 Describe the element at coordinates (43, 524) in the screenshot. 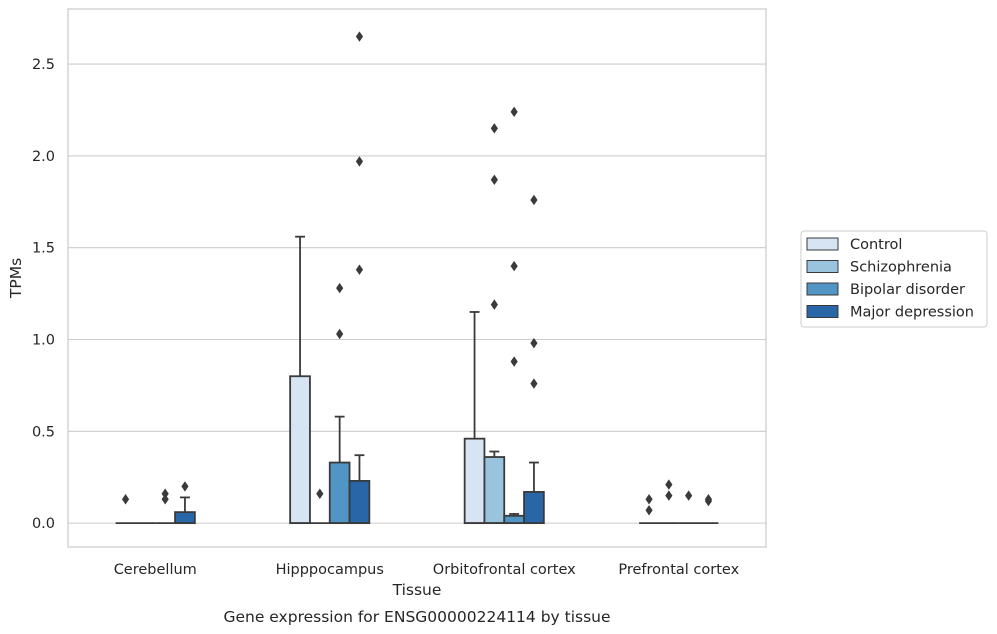

I see `y-tick-label: 0.0` at that location.